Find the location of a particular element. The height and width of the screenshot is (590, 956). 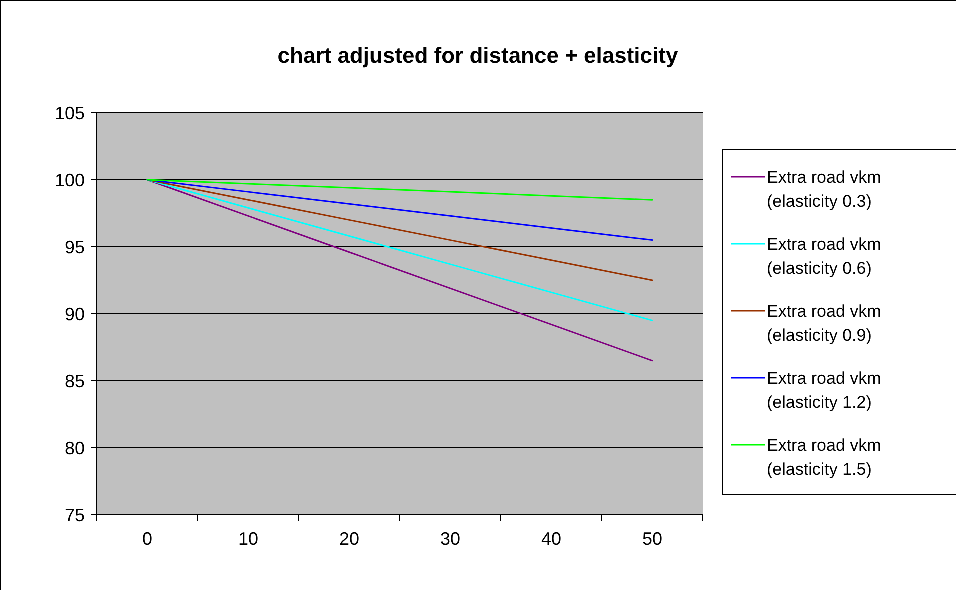

legend-label: Extra road vkm (elasticity 1.2) is located at coordinates (824, 390).